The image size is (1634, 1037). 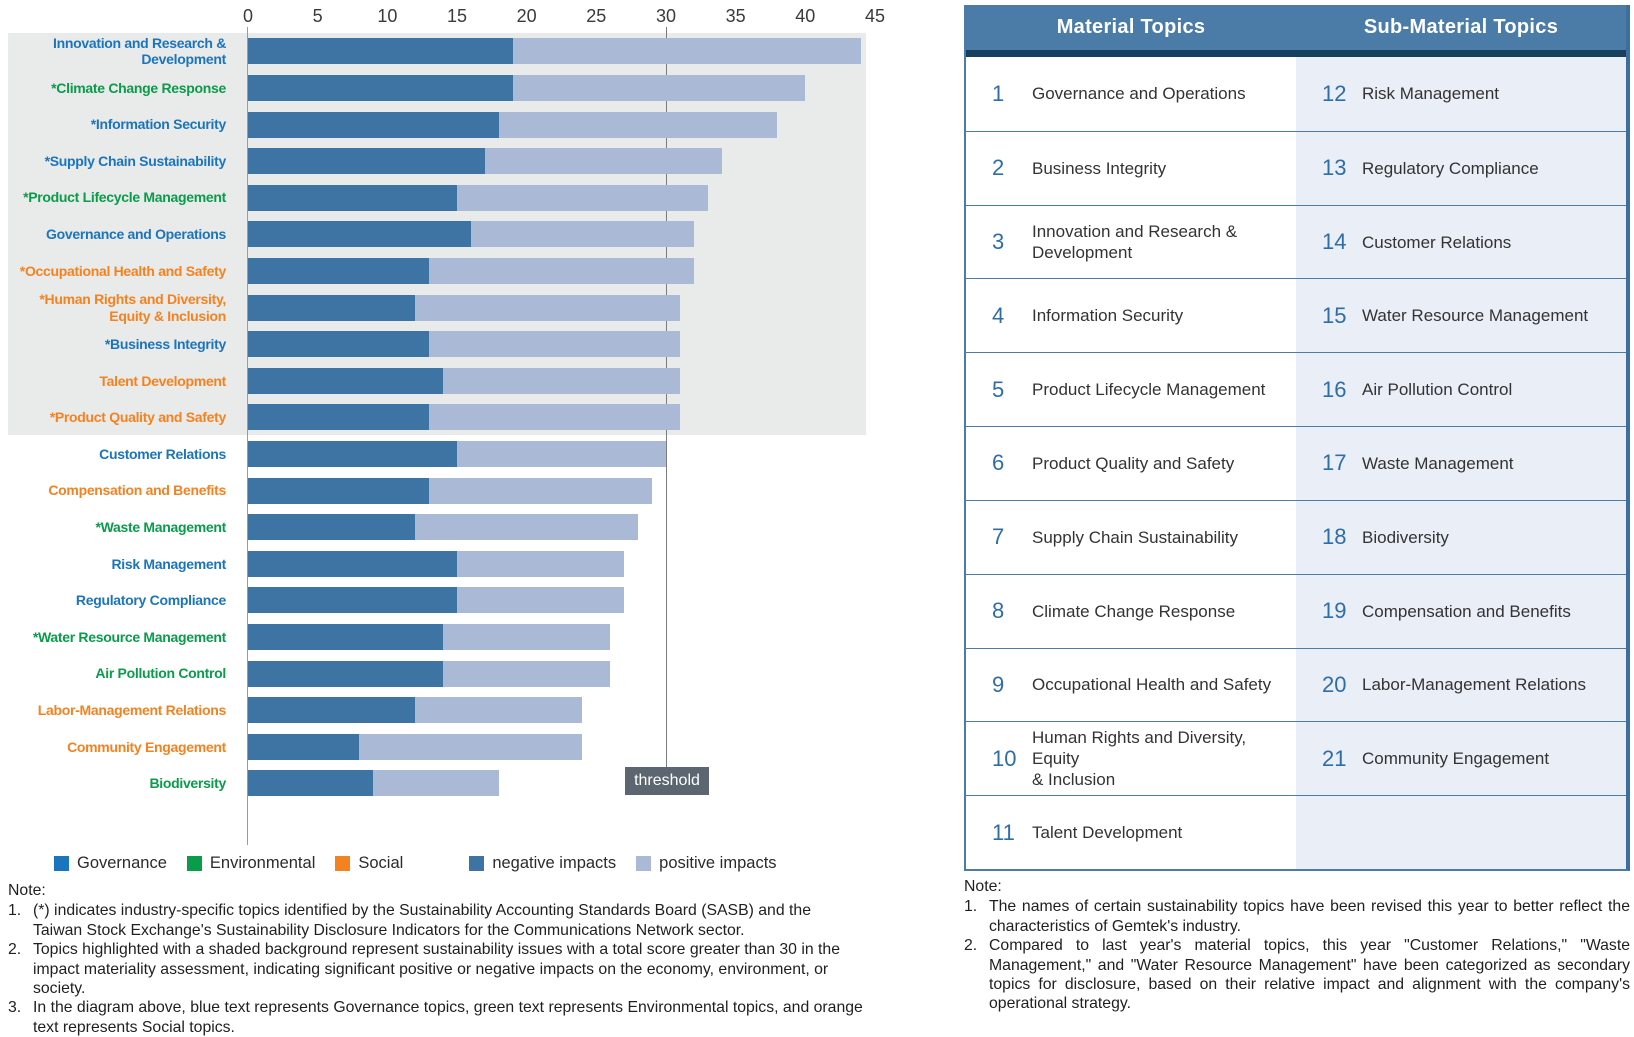 I want to click on topic-label: Information Security, so click(x=1108, y=316).